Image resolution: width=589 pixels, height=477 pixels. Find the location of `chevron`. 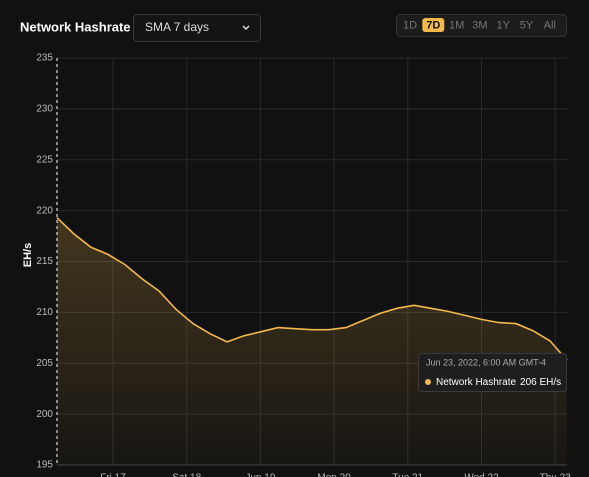

chevron is located at coordinates (246, 28).